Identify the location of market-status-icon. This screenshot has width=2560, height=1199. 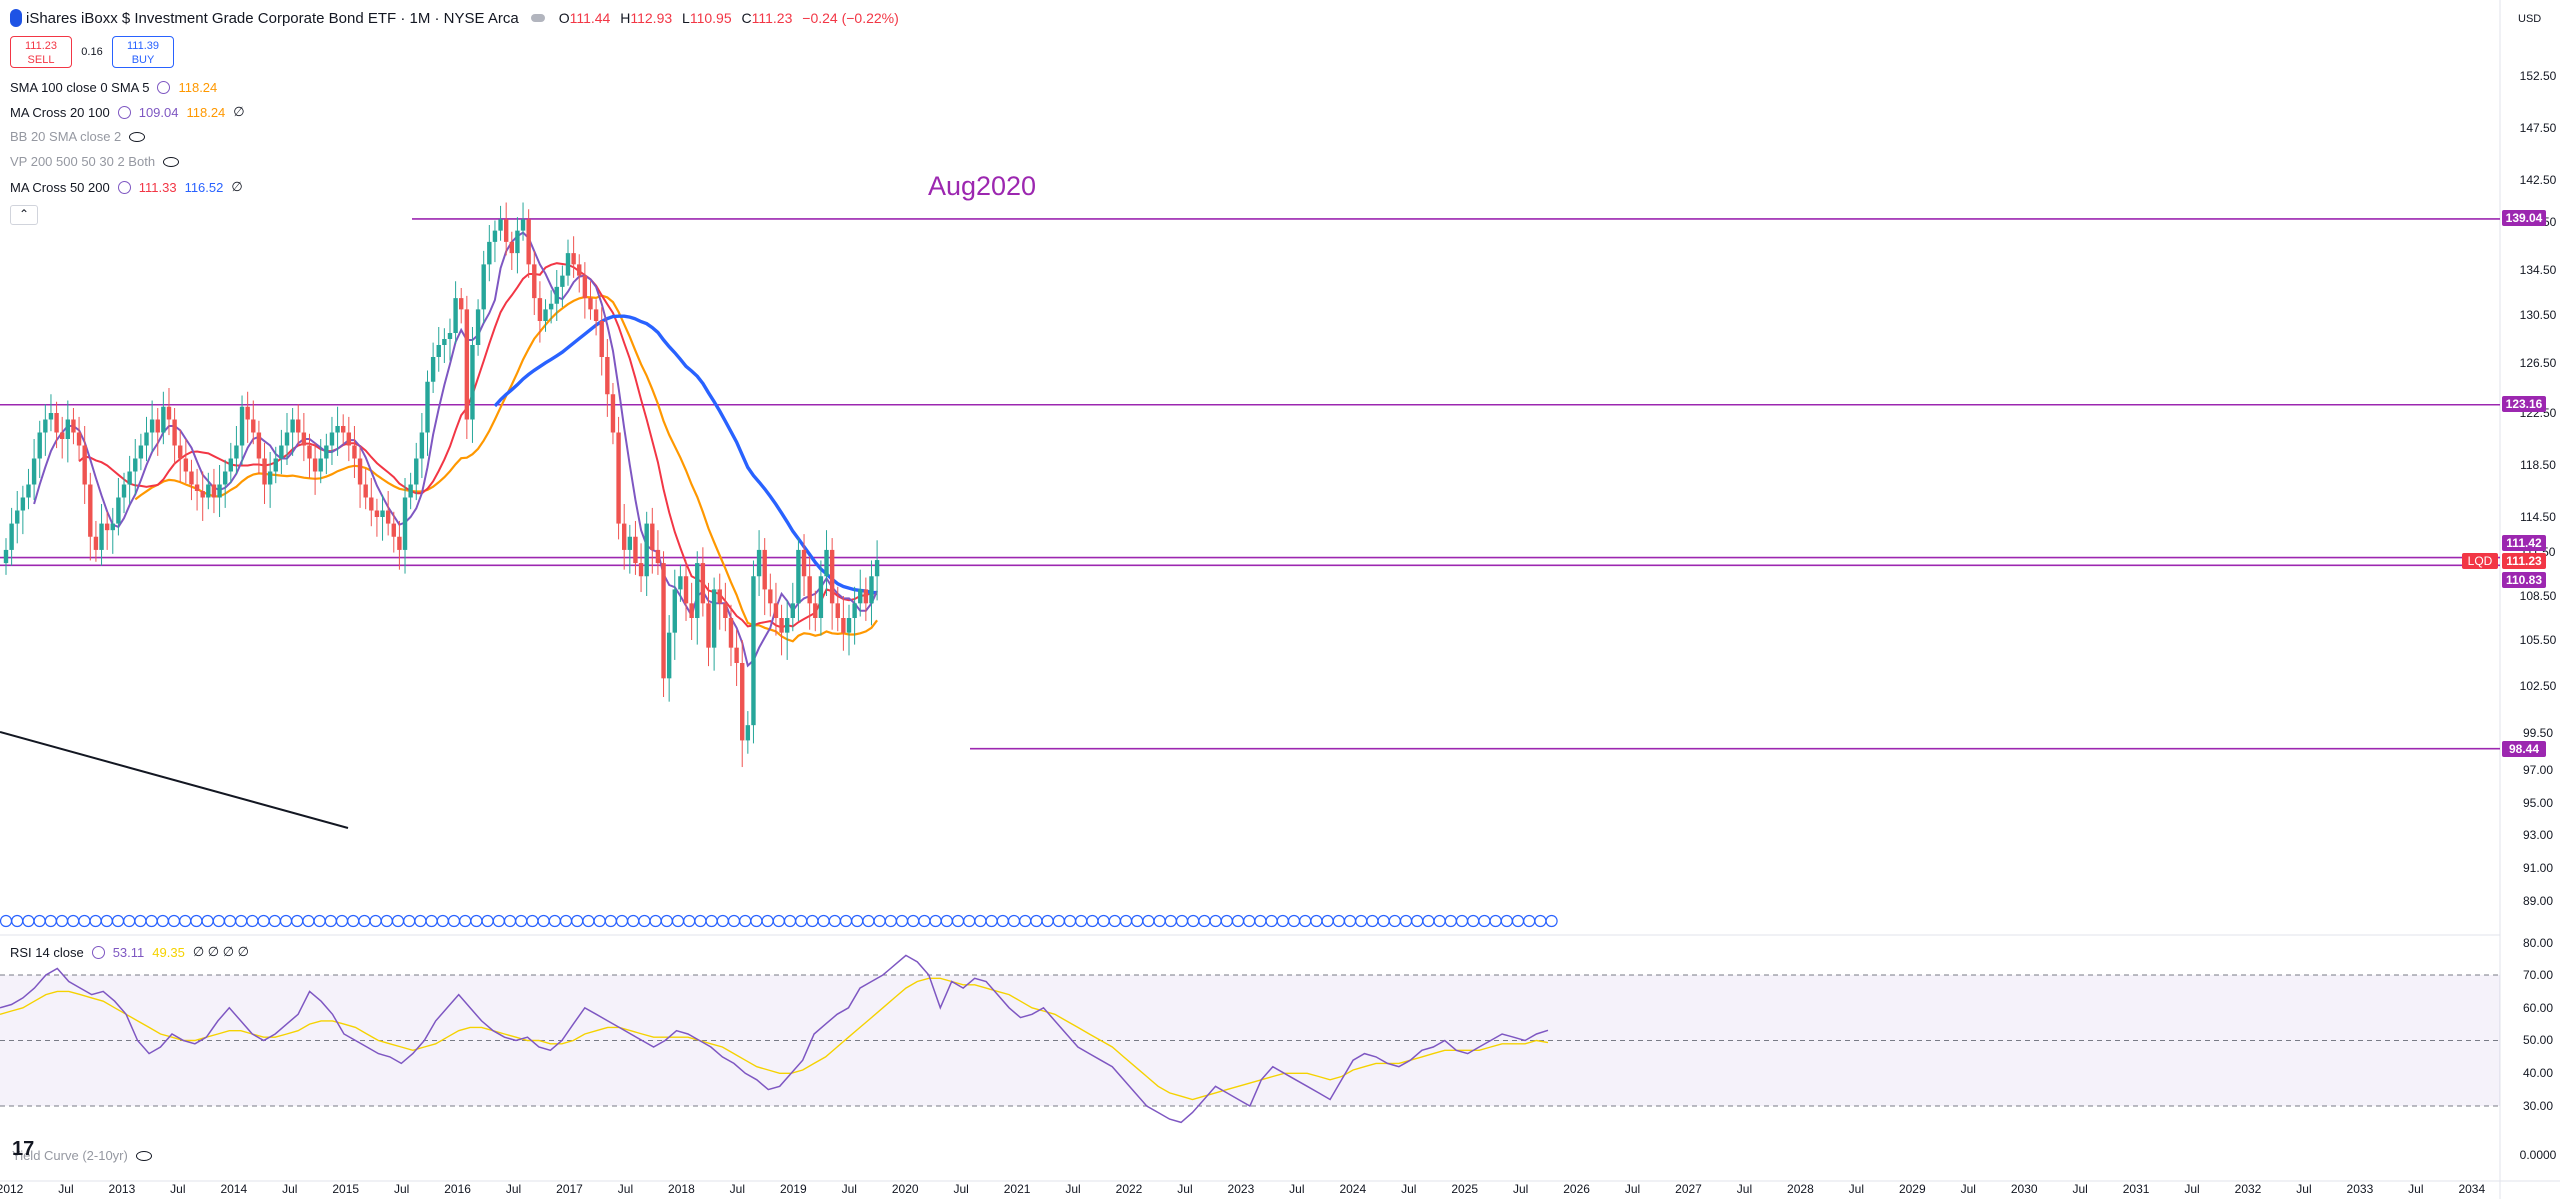
(537, 18).